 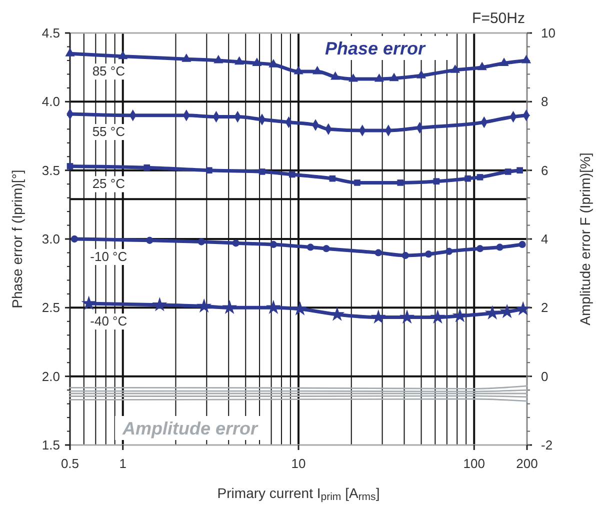 What do you see at coordinates (51, 445) in the screenshot?
I see `y-tick-label: 1.5` at bounding box center [51, 445].